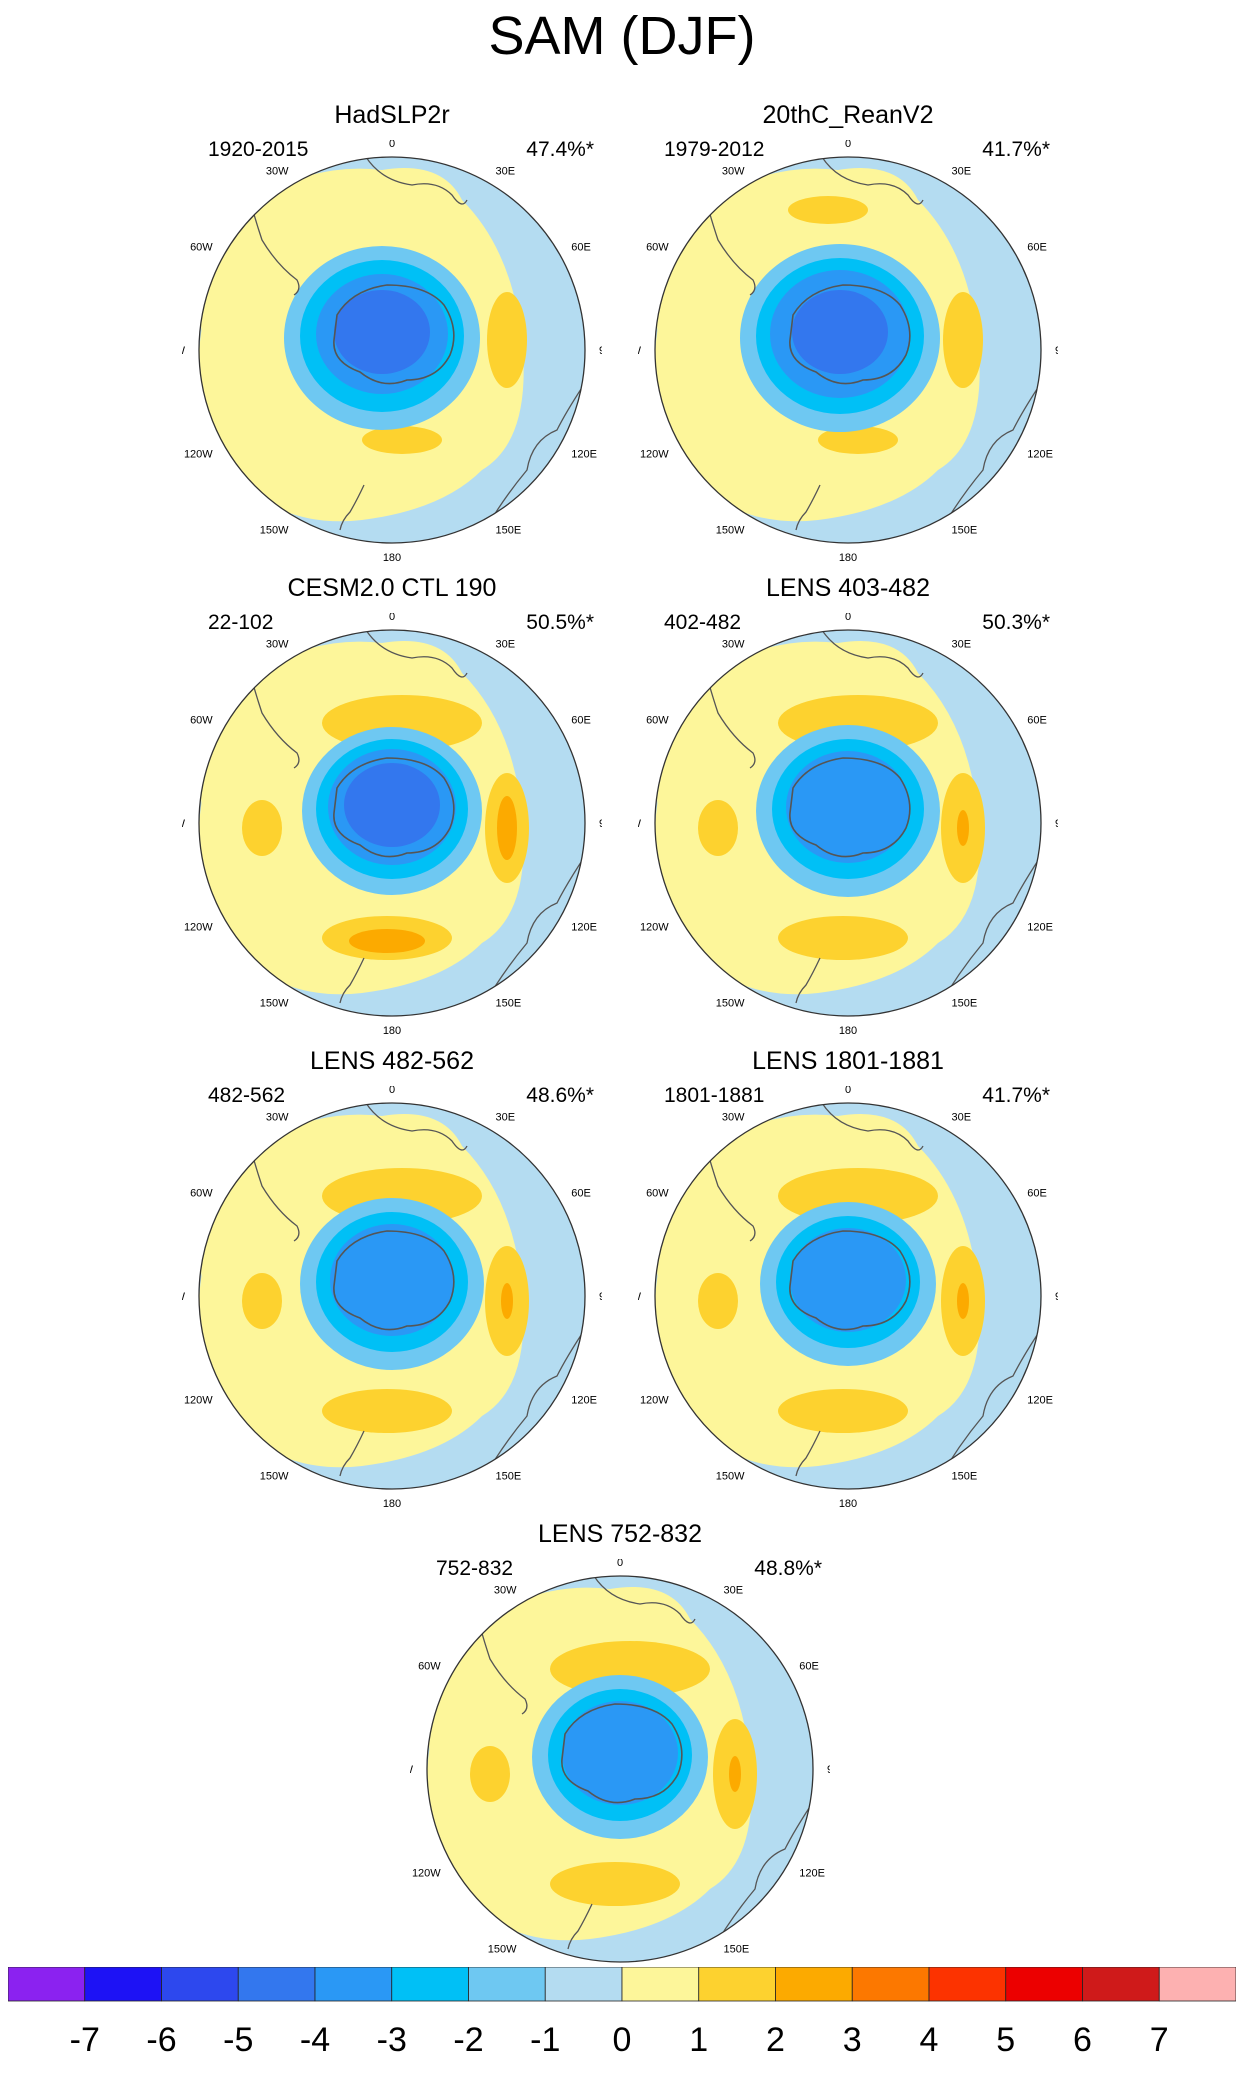 This screenshot has width=1244, height=2086. I want to click on colorbar-tick-label: -5, so click(238, 2040).